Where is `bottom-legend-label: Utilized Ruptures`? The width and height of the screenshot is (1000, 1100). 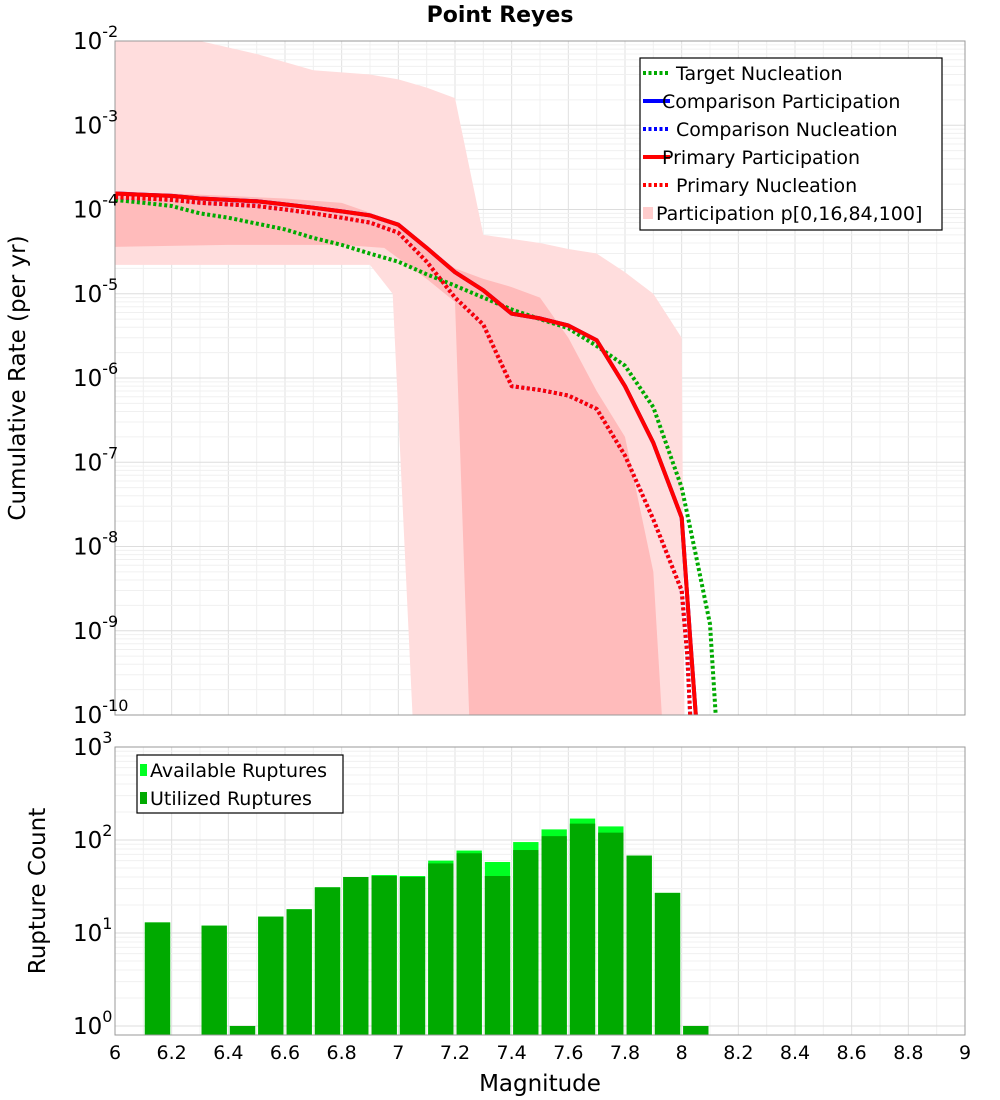
bottom-legend-label: Utilized Ruptures is located at coordinates (231, 799).